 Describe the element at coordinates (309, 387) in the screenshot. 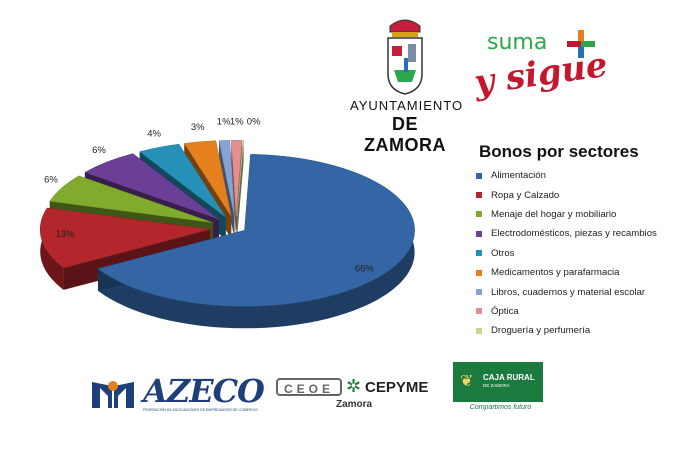

I see `ceoe-name: CEOE` at that location.